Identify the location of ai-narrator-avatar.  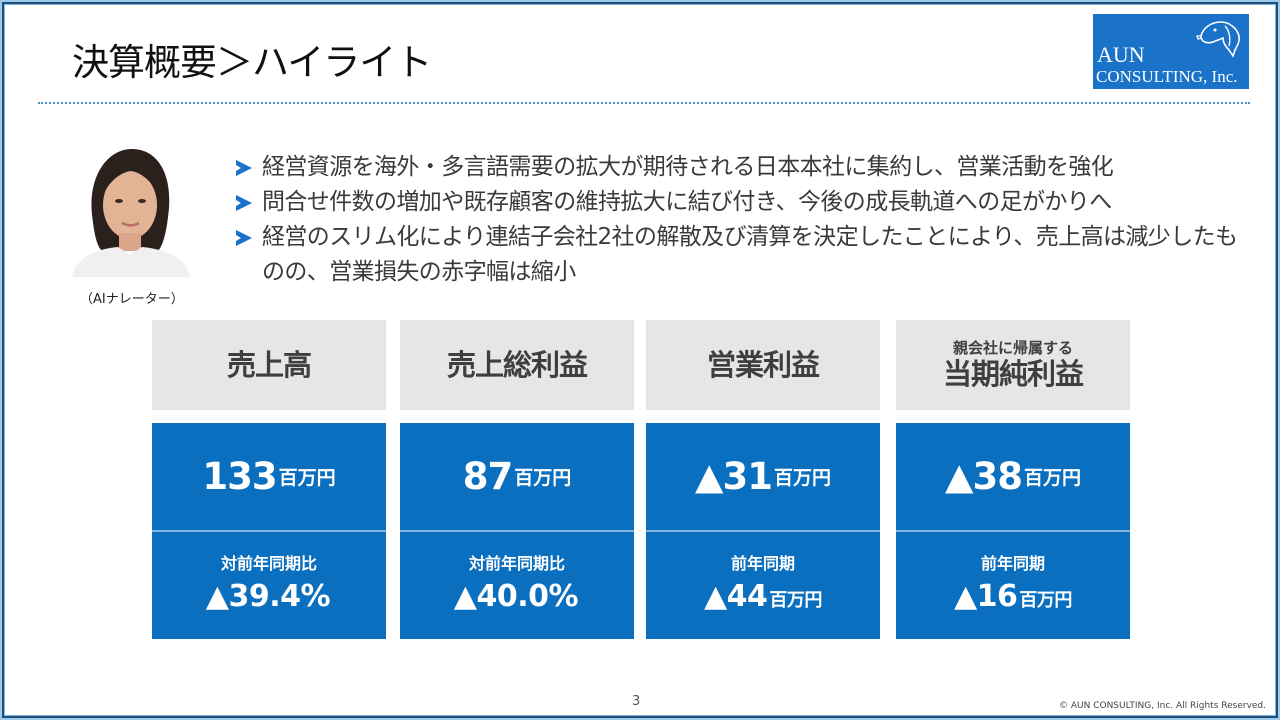
(130, 211).